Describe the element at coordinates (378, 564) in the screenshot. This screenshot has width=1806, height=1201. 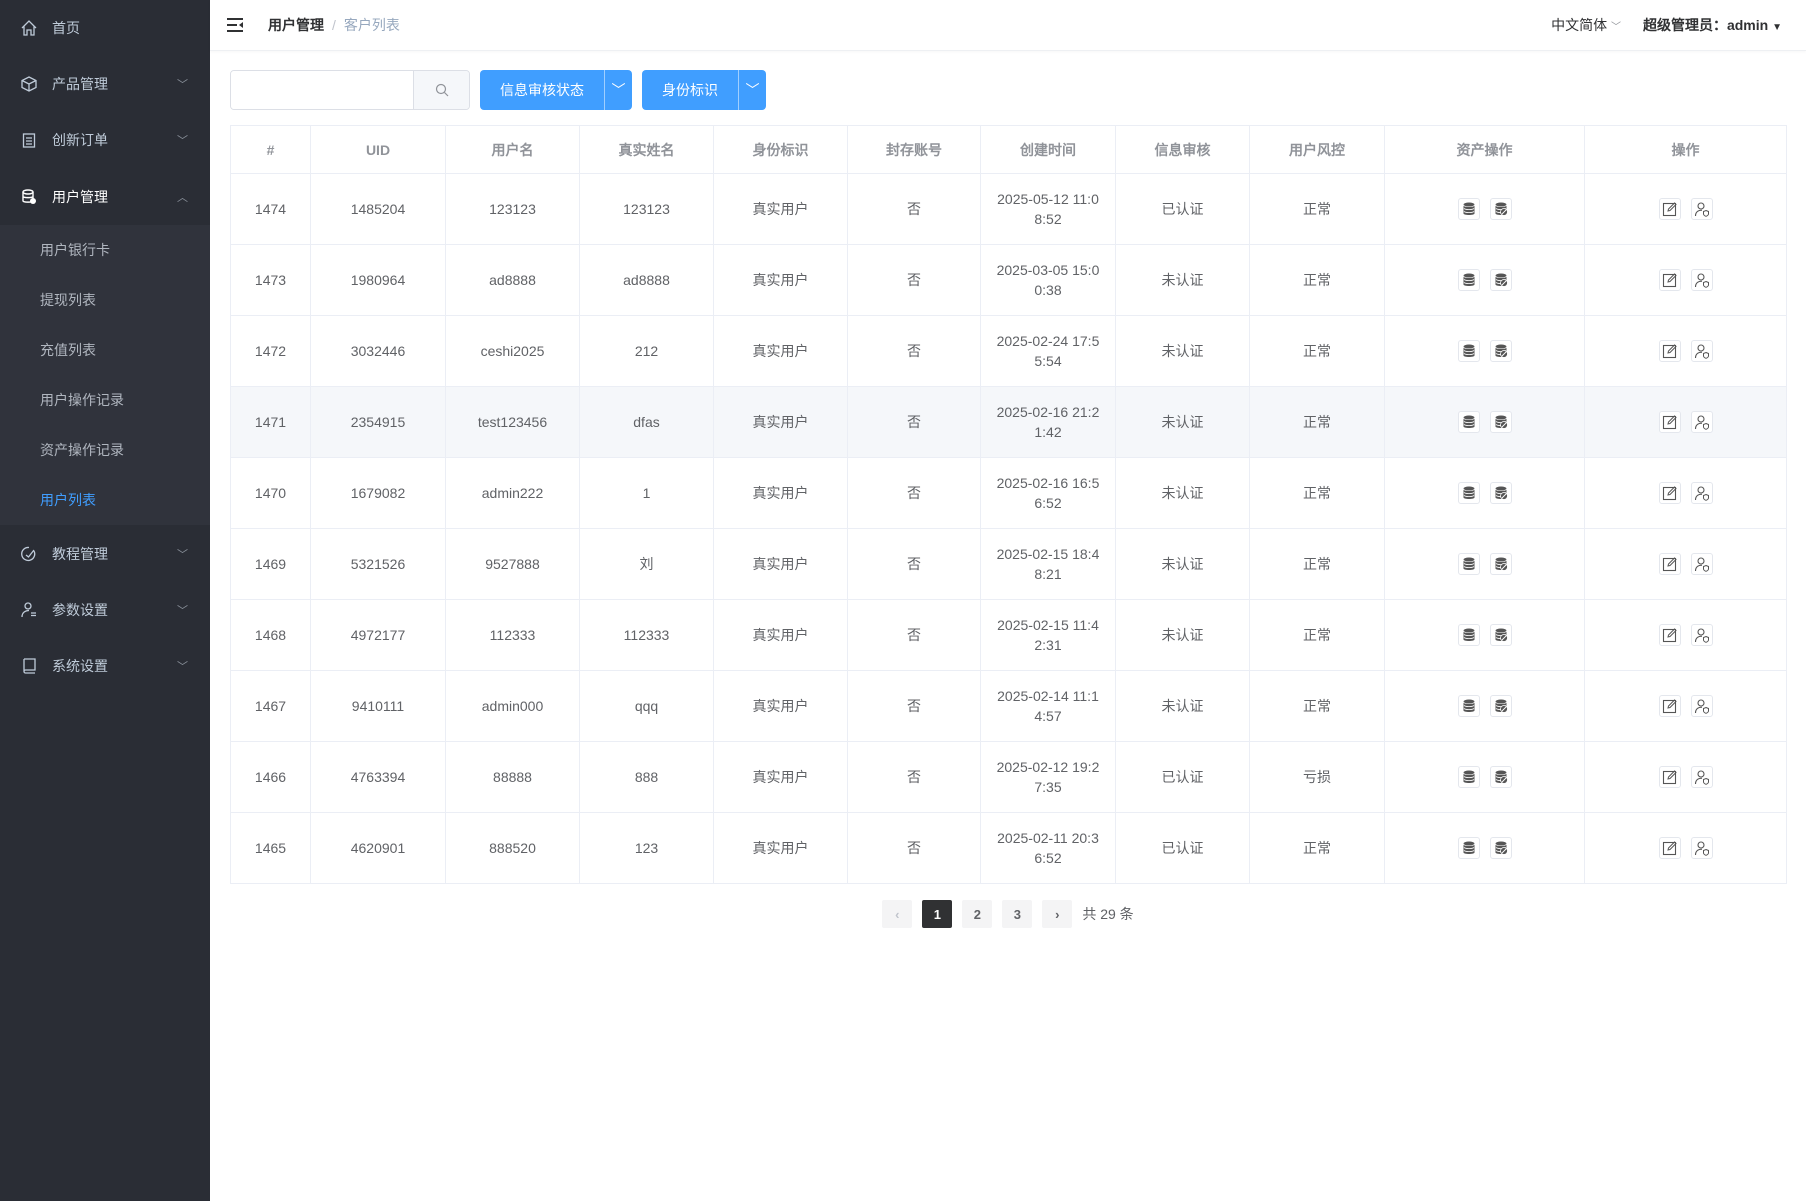
I see `table-cell: 5321526` at that location.